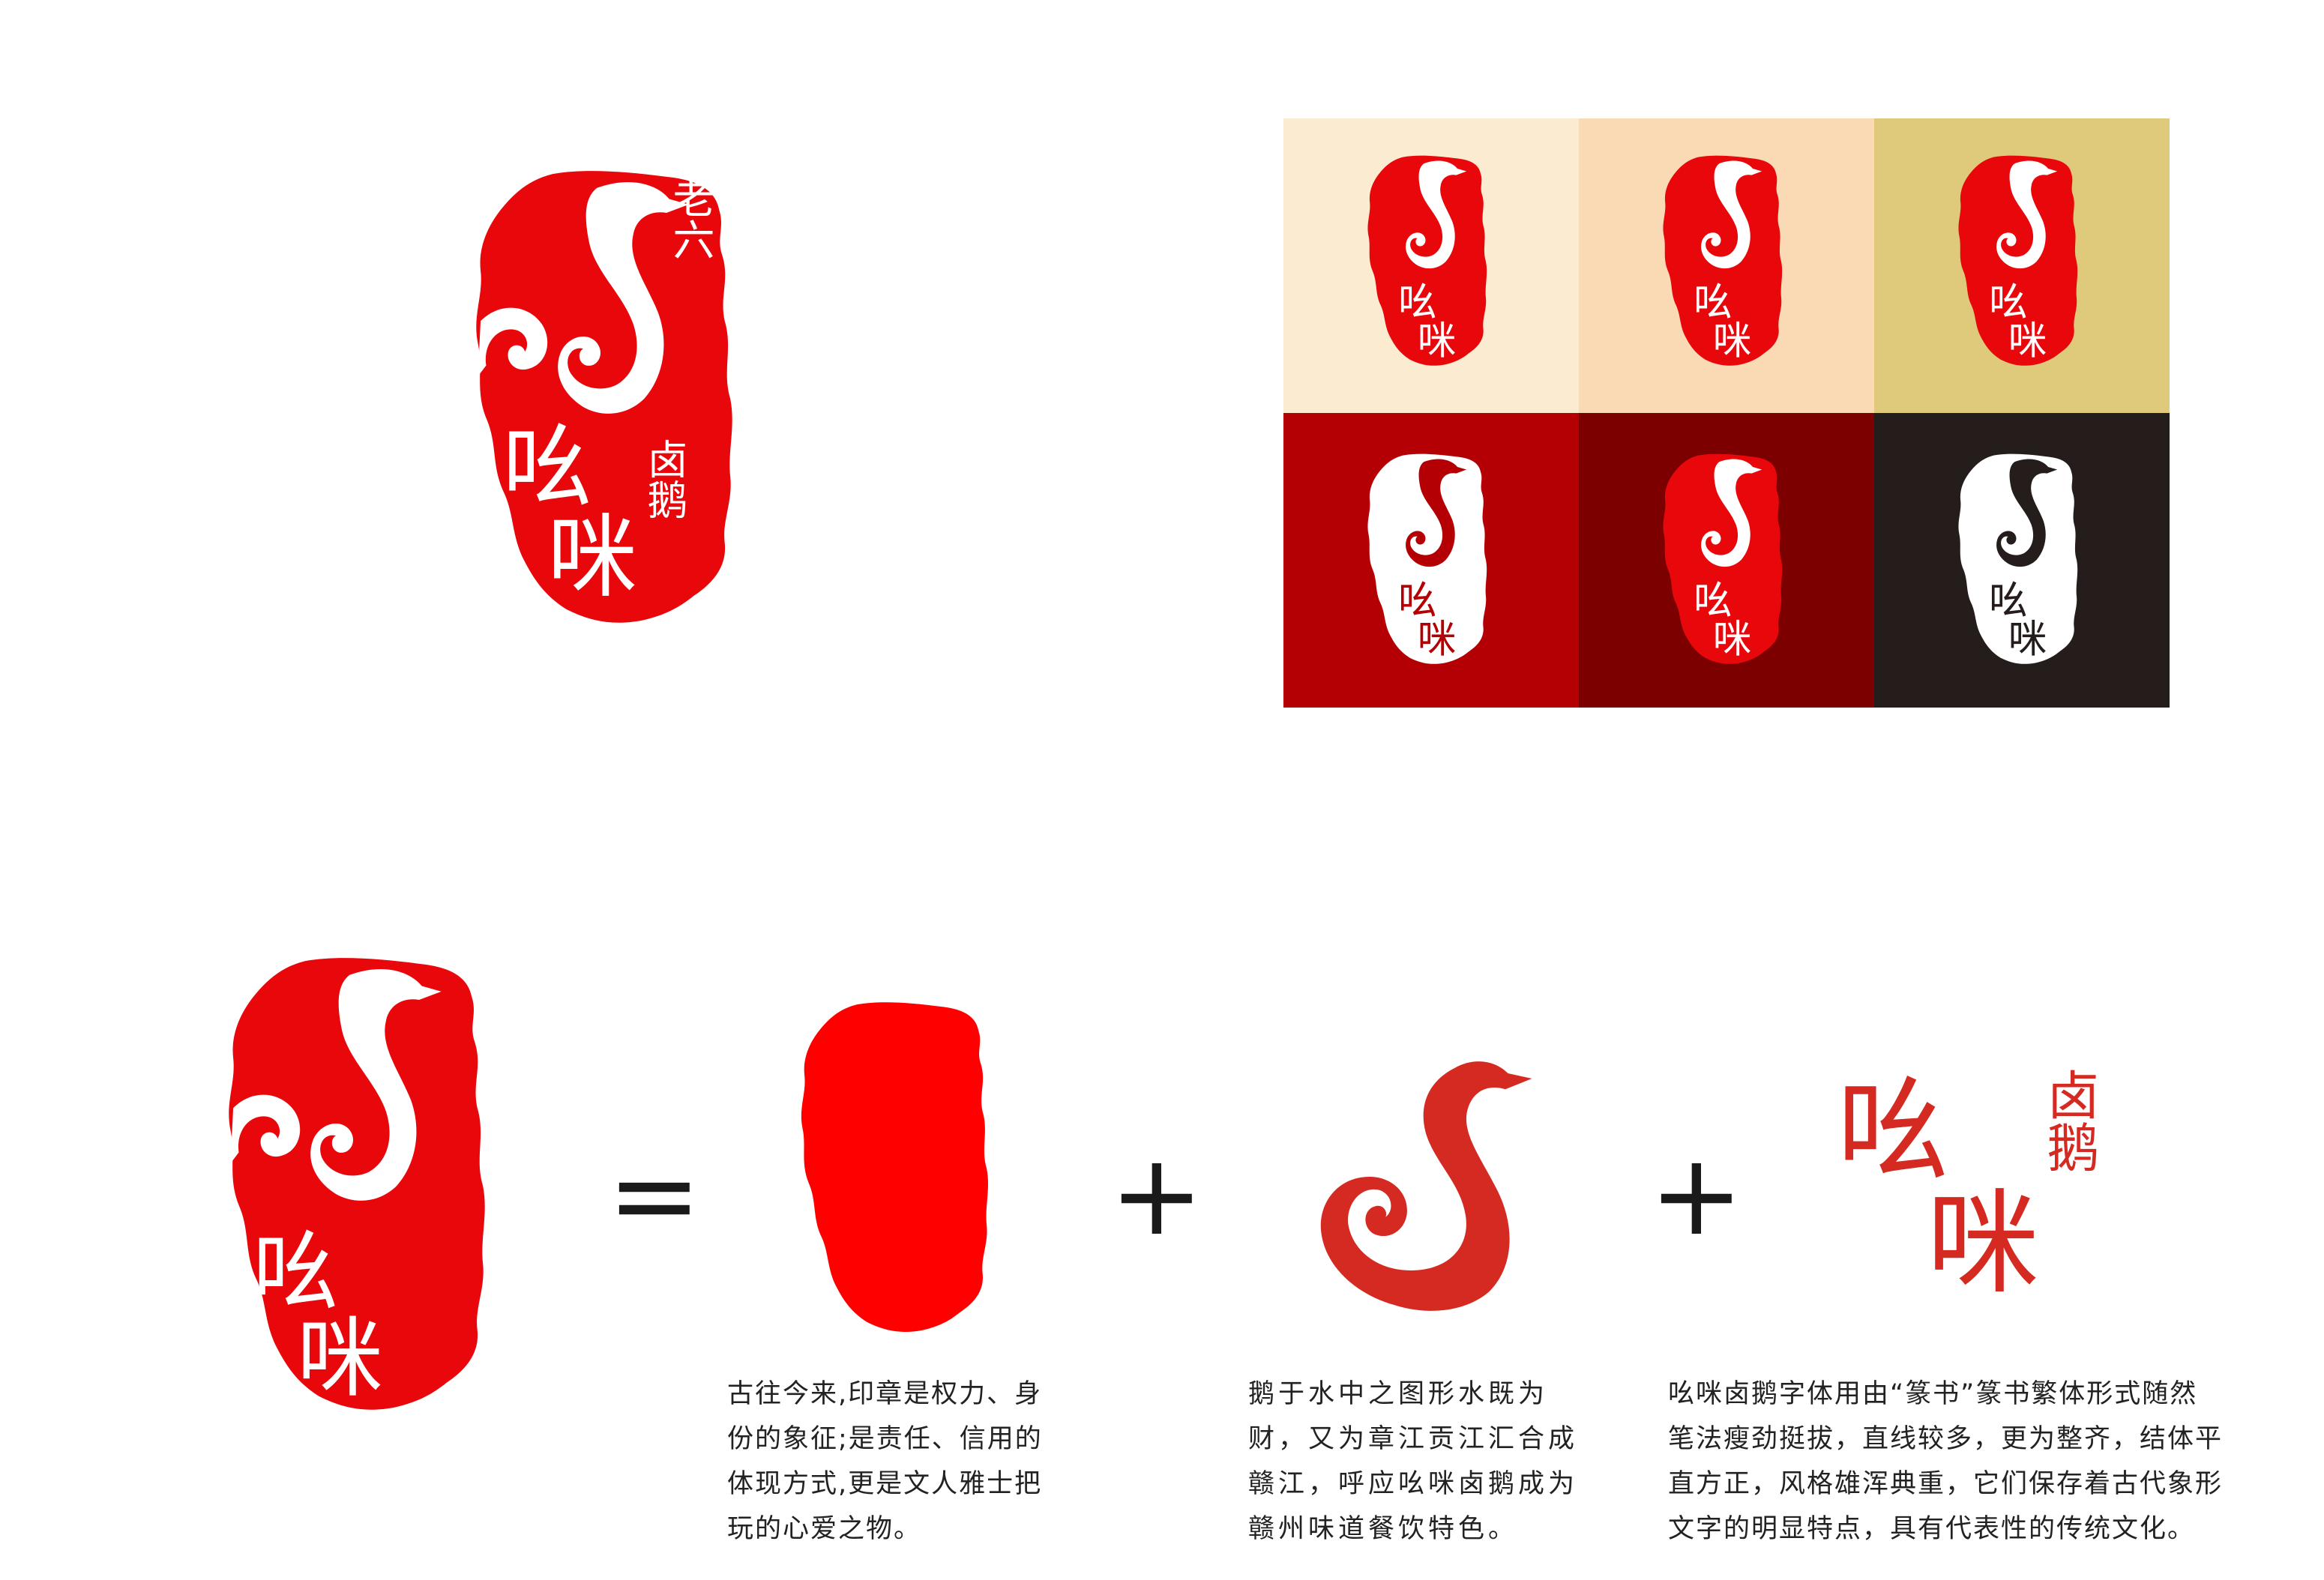  I want to click on goose-icon, so click(1428, 1182).